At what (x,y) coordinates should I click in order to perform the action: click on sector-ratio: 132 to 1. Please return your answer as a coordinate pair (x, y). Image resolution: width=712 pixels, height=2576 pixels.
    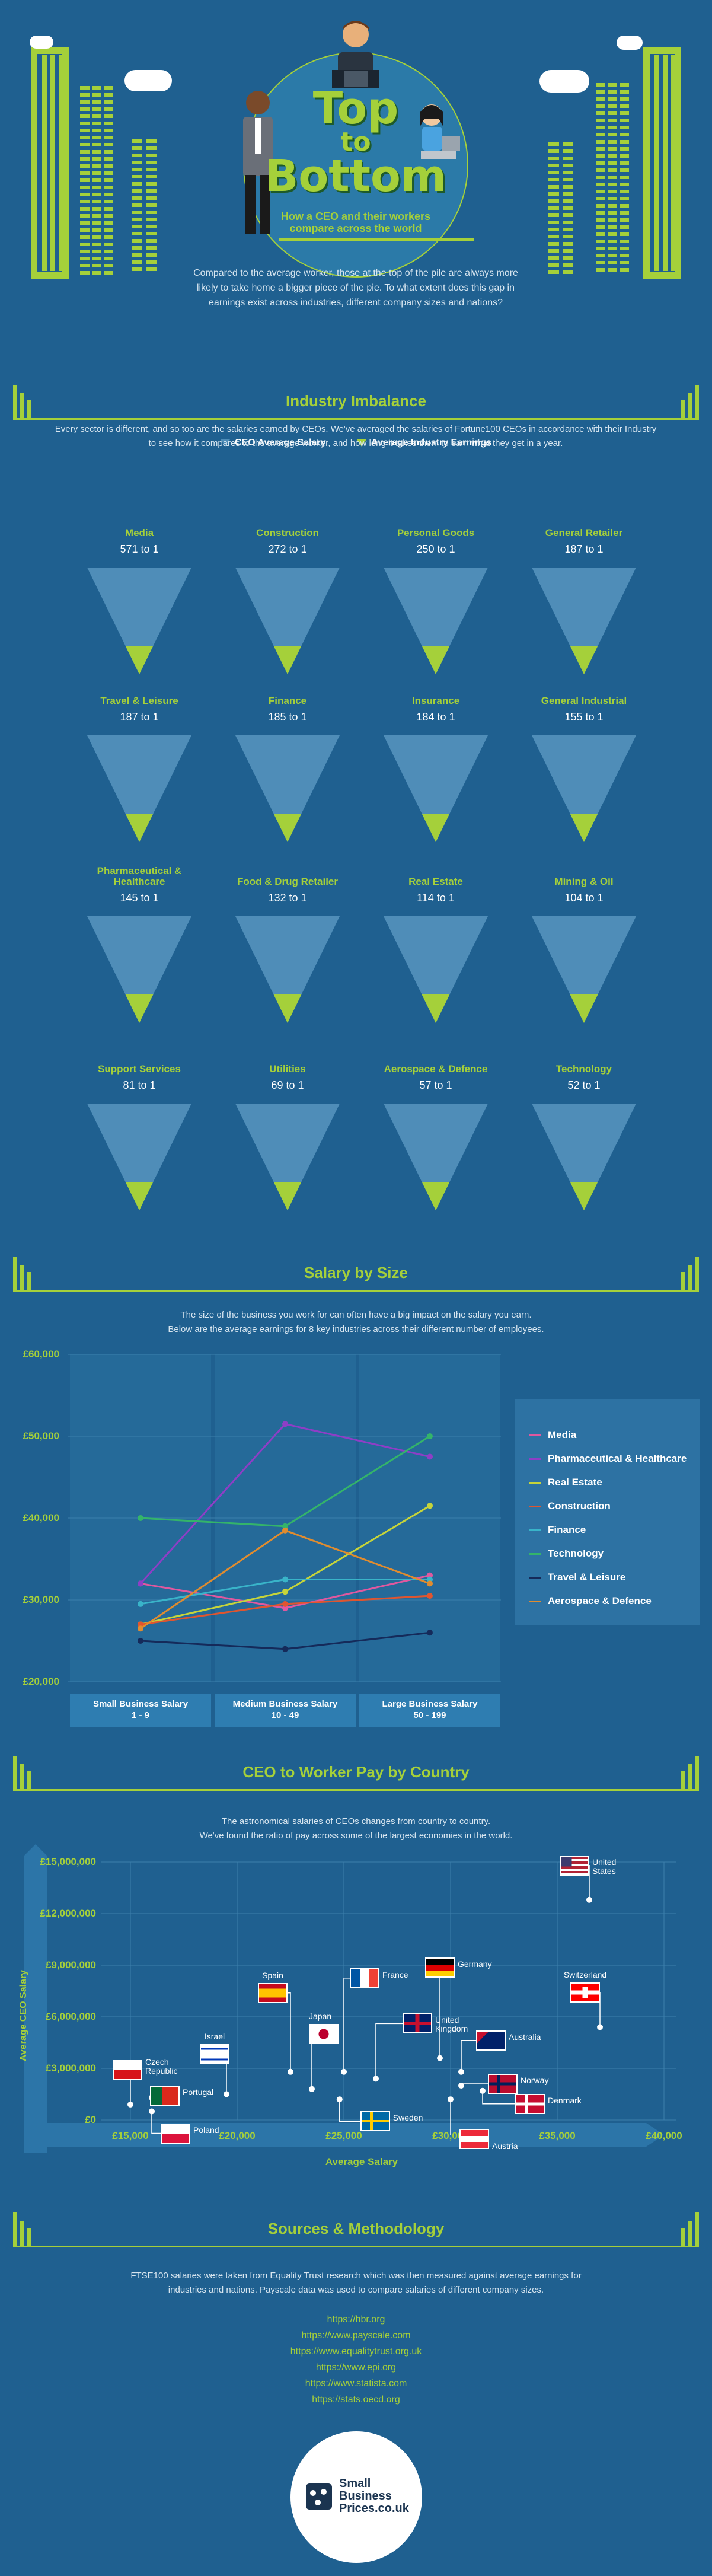
    Looking at the image, I should click on (287, 898).